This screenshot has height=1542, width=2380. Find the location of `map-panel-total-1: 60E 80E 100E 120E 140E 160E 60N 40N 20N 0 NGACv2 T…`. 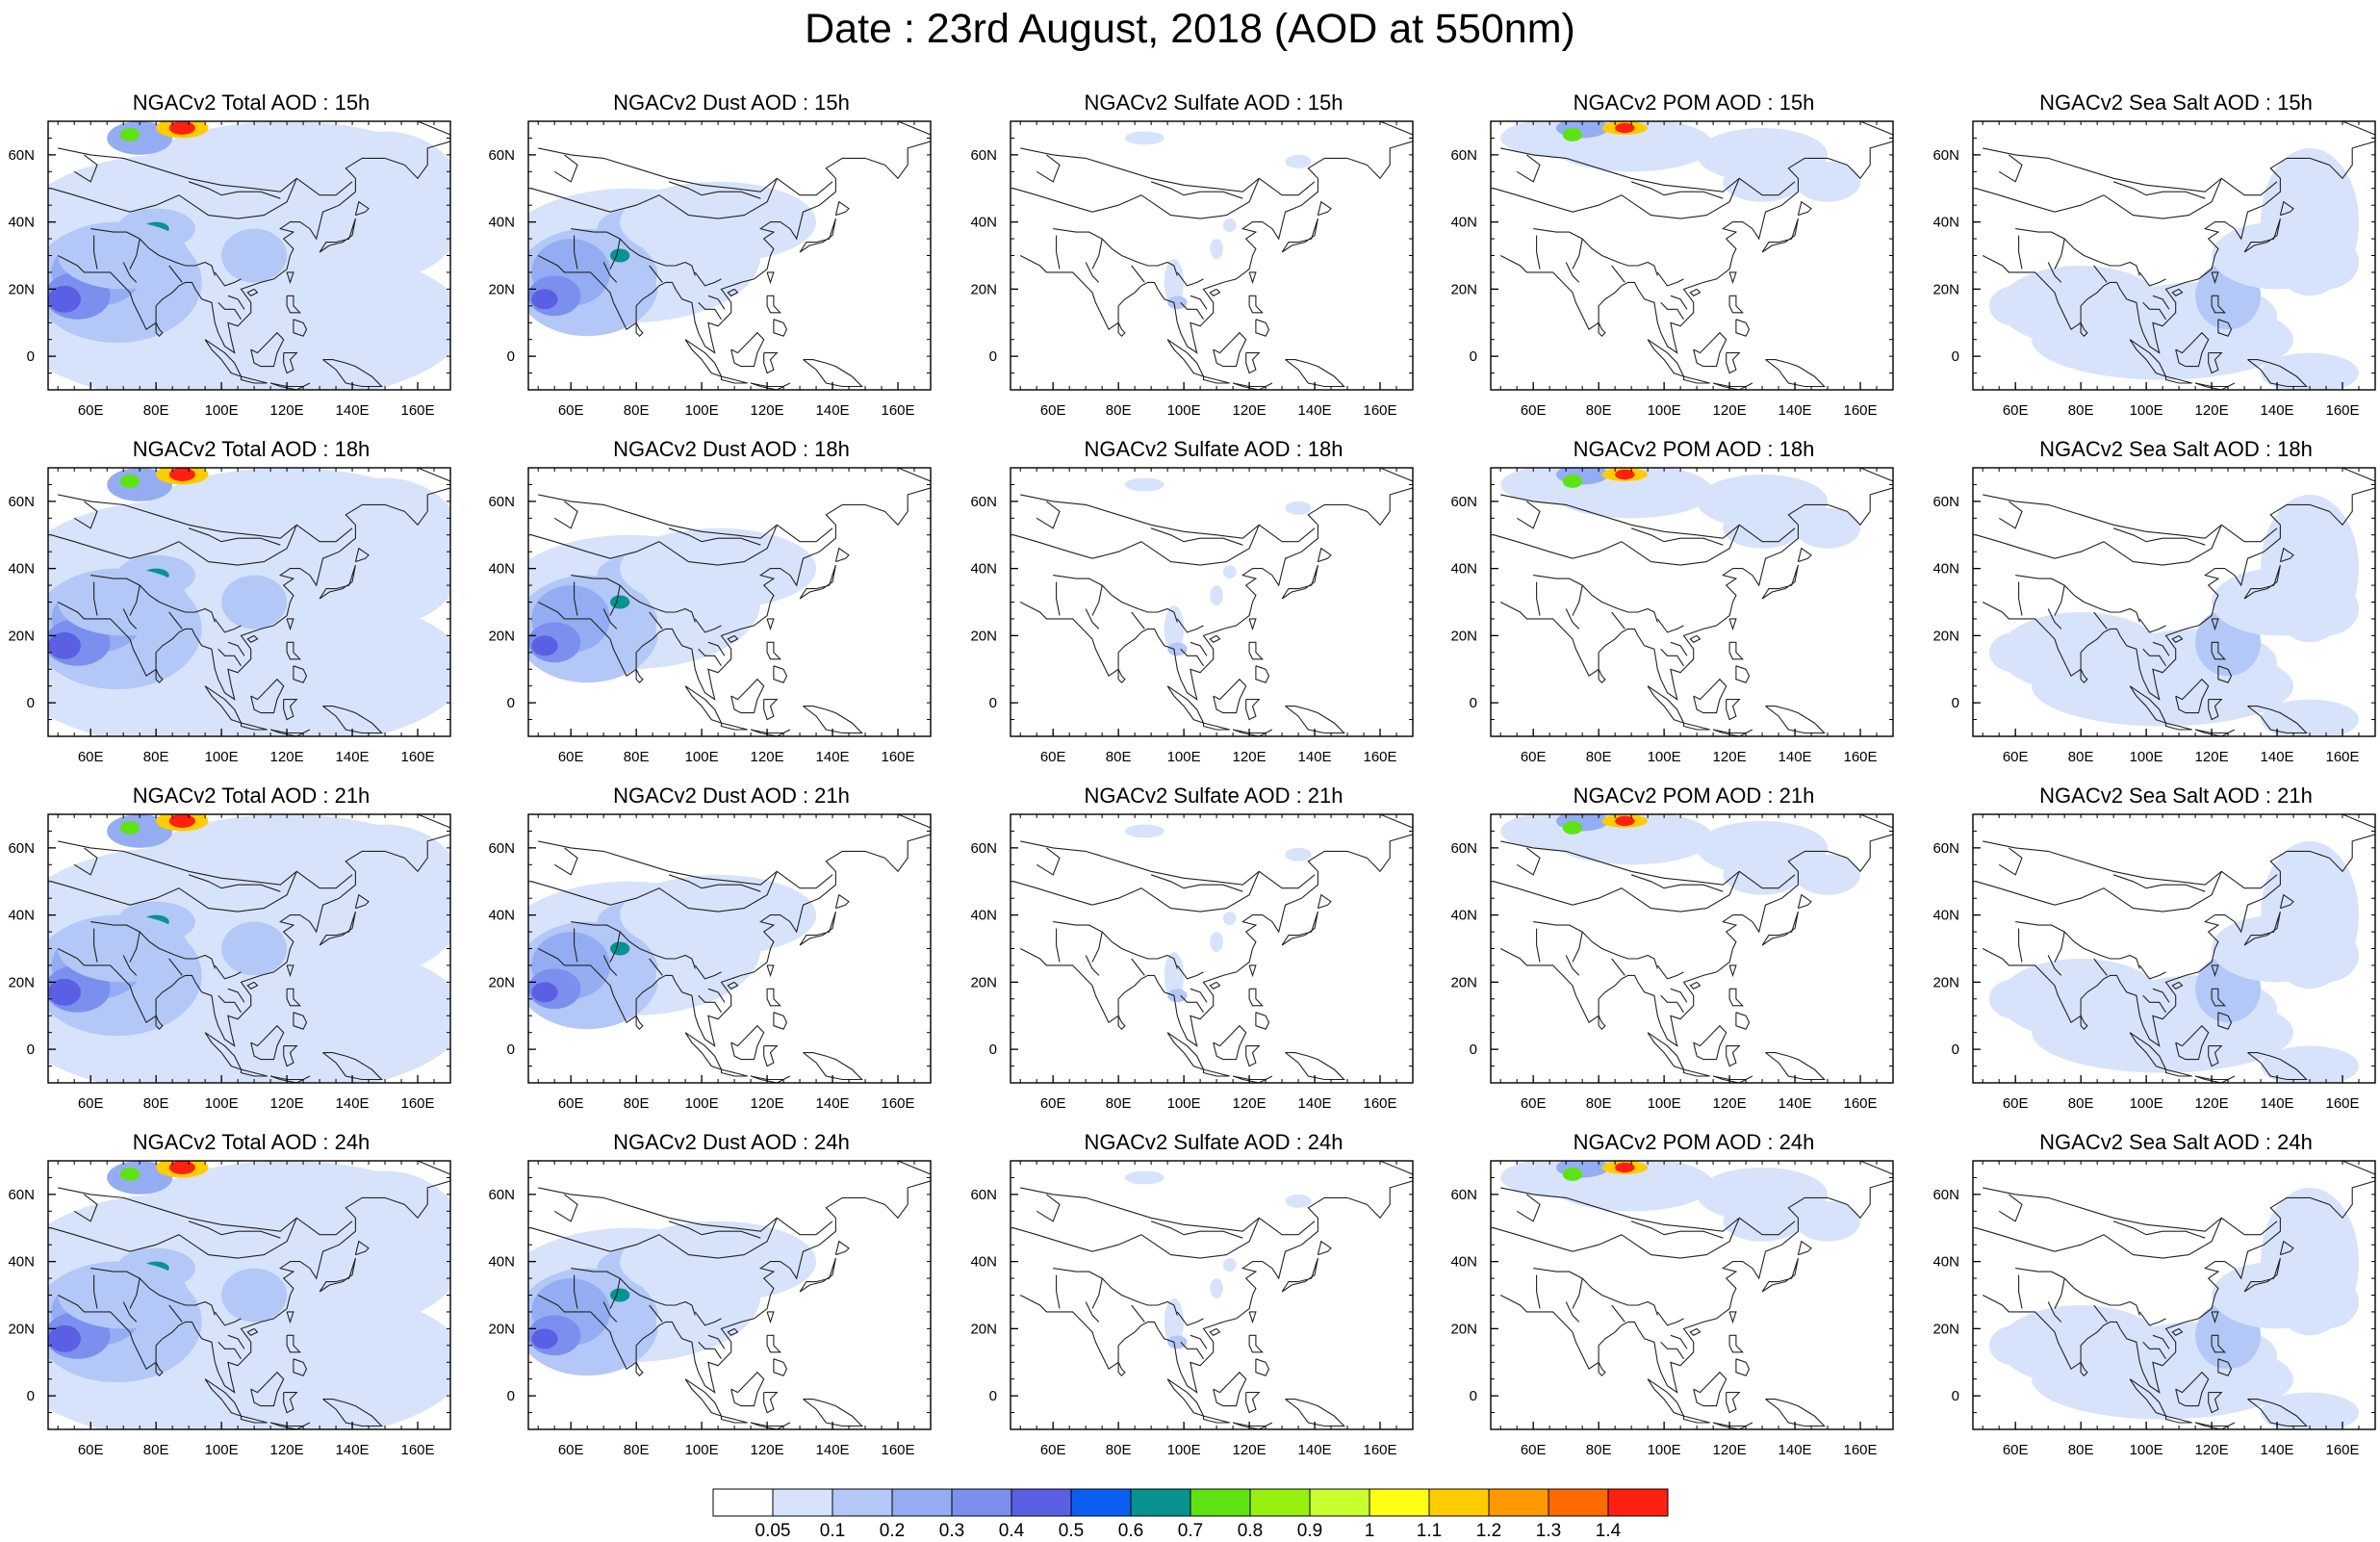

map-panel-total-1: 60E 80E 100E 120E 140E 160E 60N 40N 20N 0 NGACv2 T… is located at coordinates (241, 604).